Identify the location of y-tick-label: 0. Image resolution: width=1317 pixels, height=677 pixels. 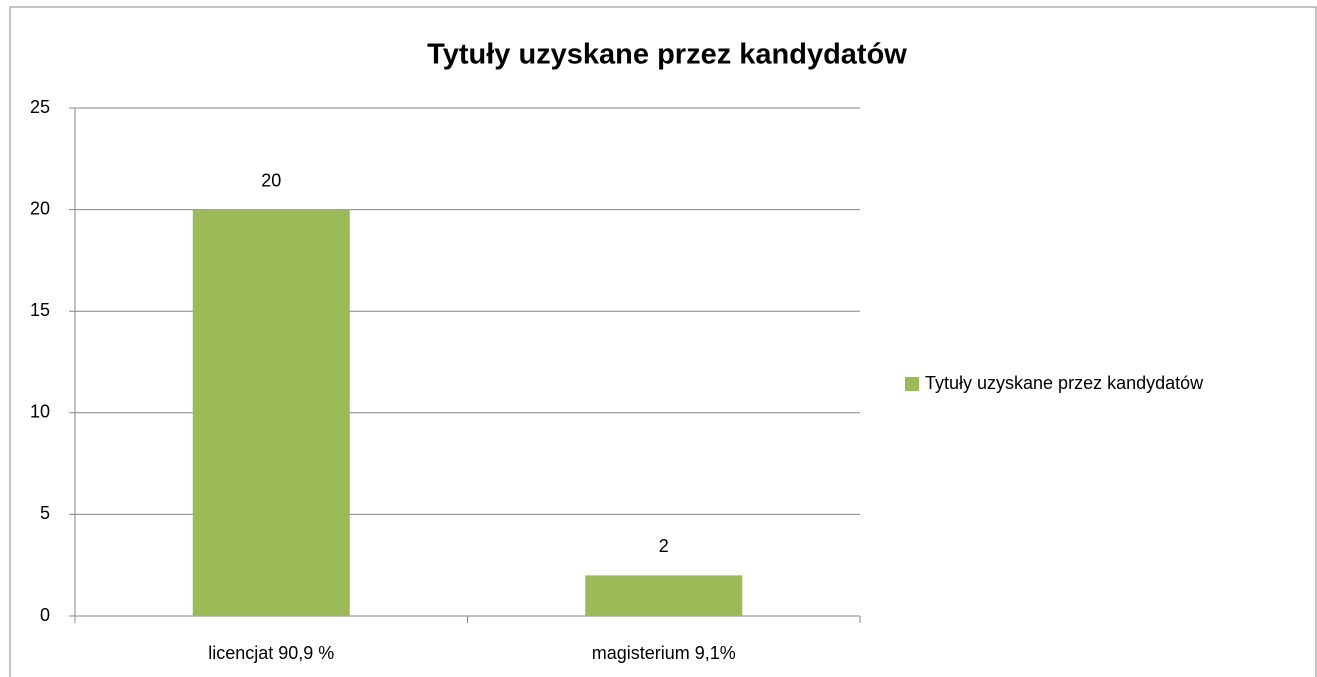
(45, 615).